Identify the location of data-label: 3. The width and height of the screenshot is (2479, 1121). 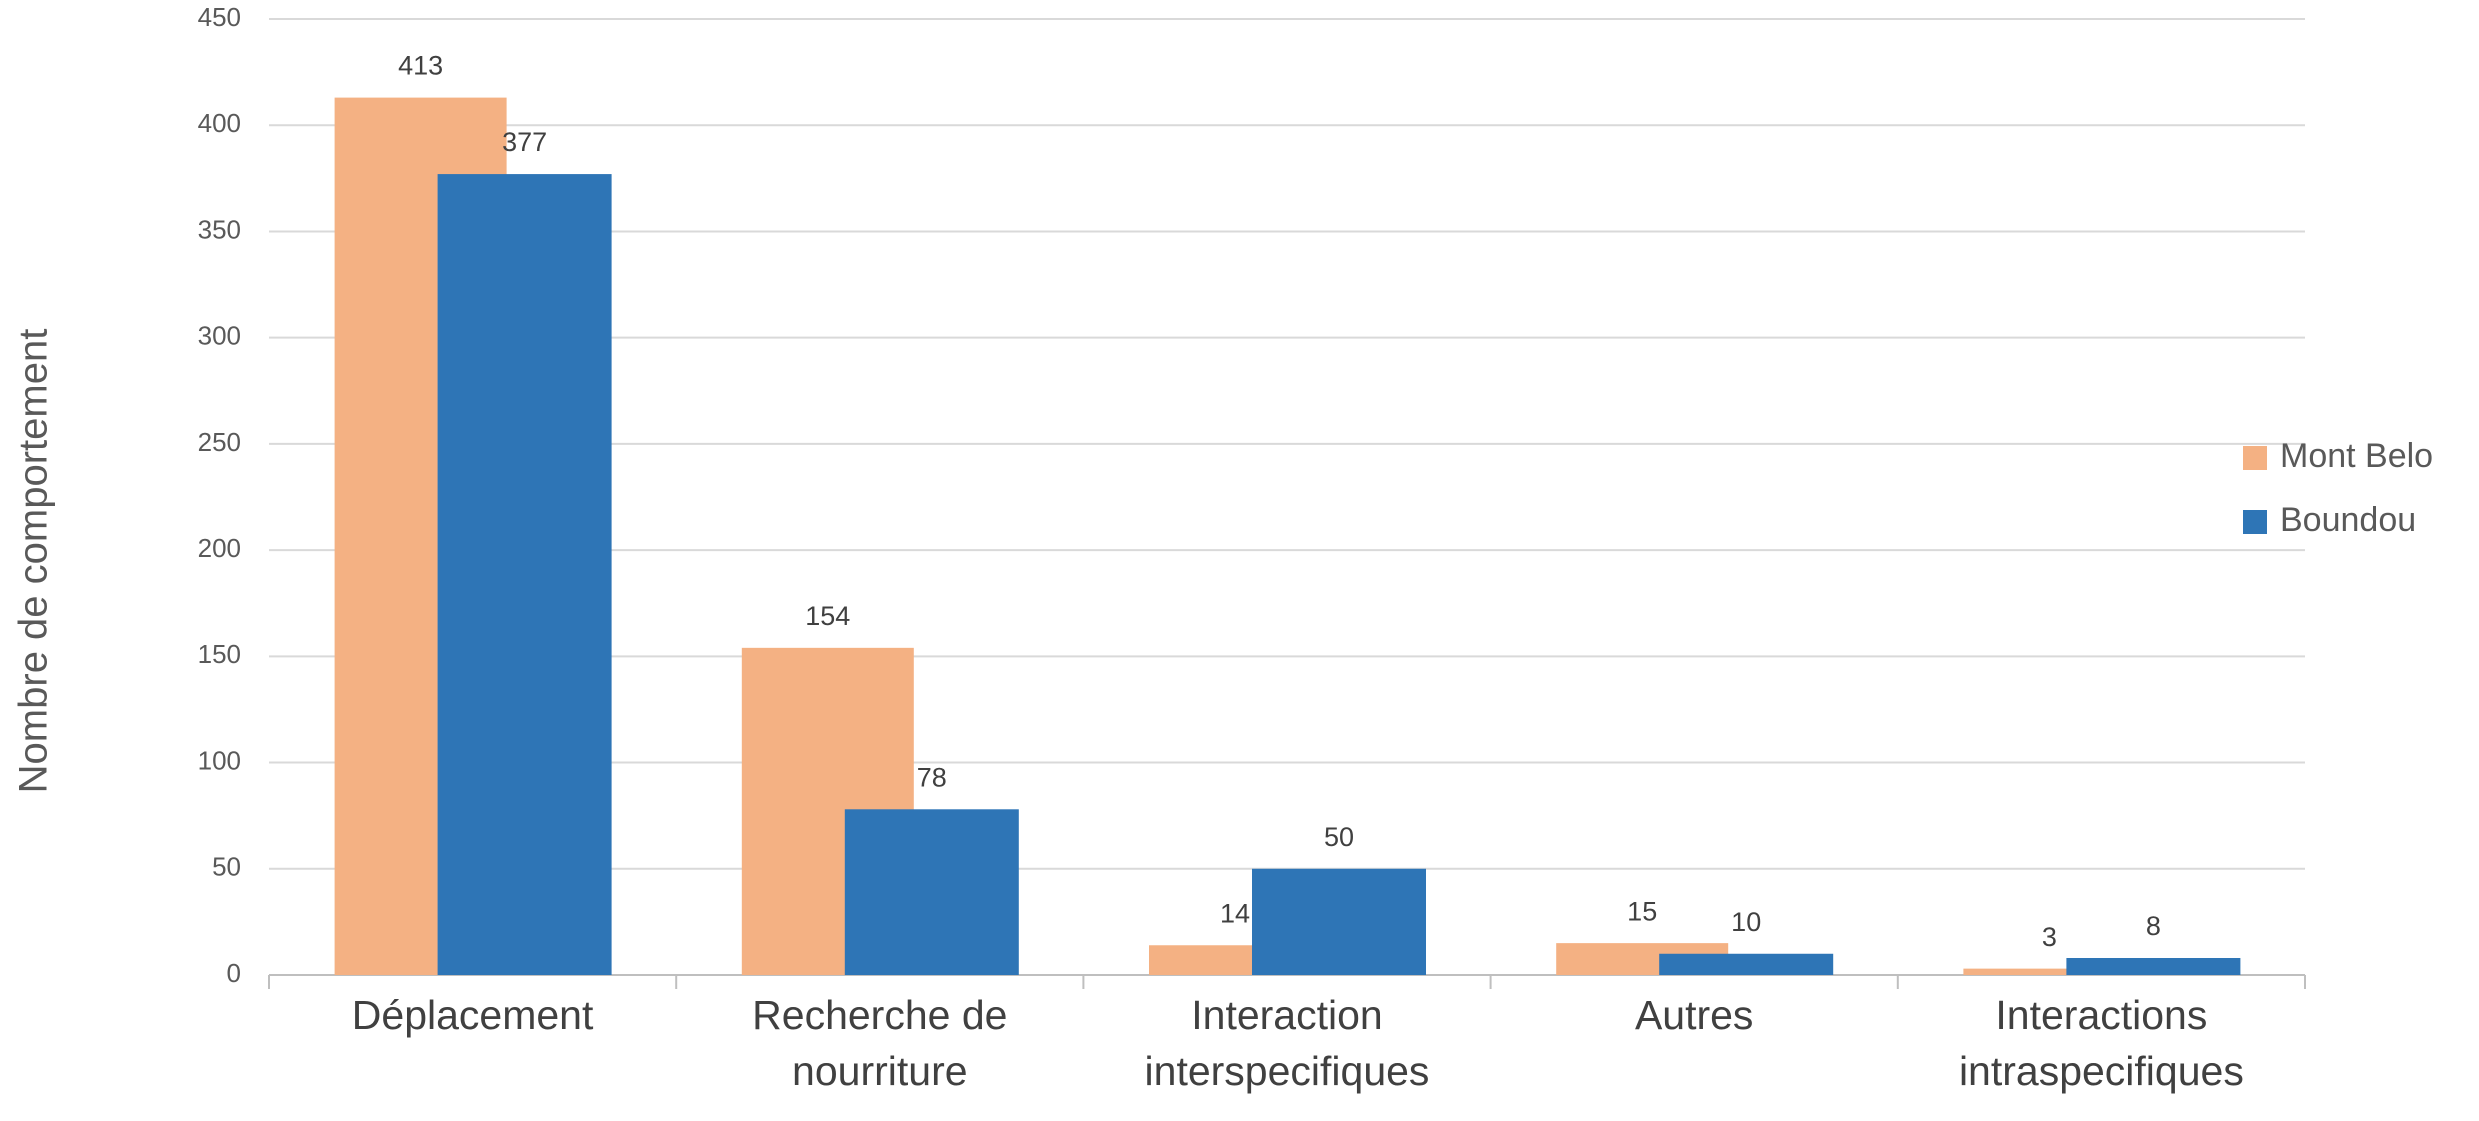
(2049, 937).